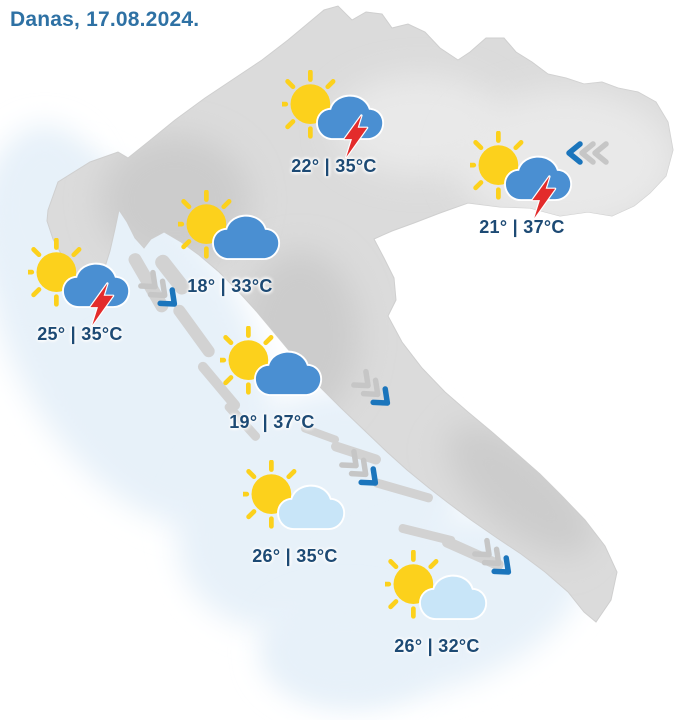 The width and height of the screenshot is (688, 720). What do you see at coordinates (272, 422) in the screenshot?
I see `temperature-label: 19° | 37°C` at bounding box center [272, 422].